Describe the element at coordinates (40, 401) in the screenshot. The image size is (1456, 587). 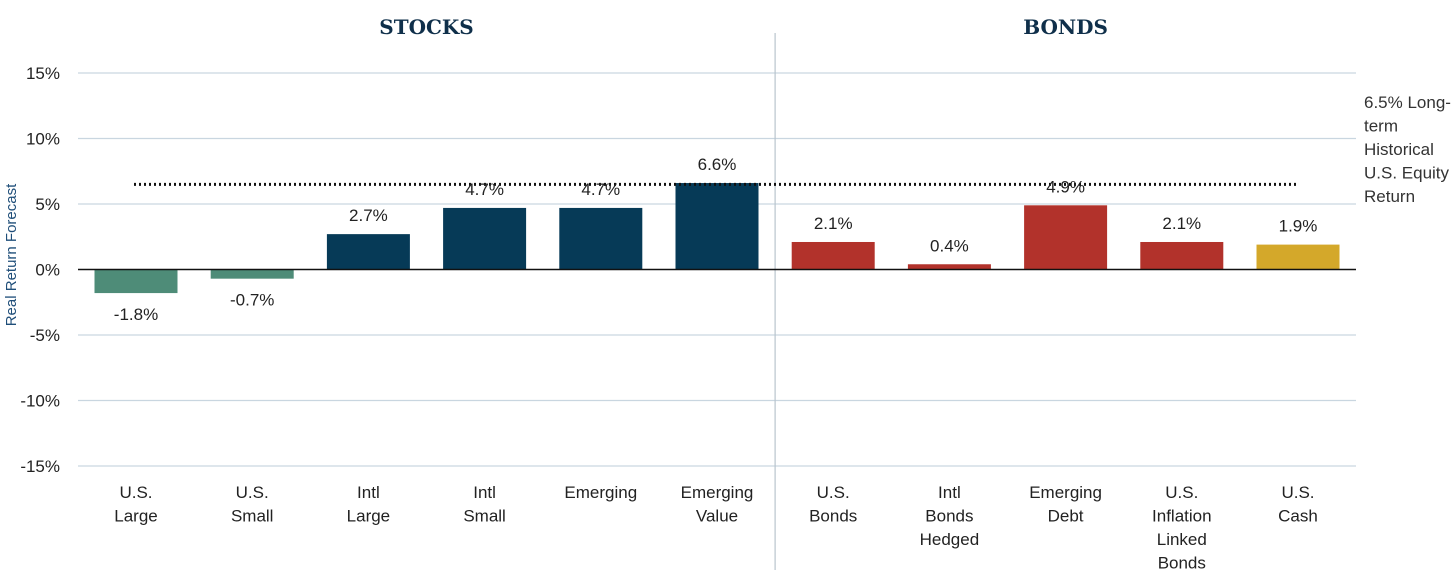
I see `y-tick-label: -10%` at that location.